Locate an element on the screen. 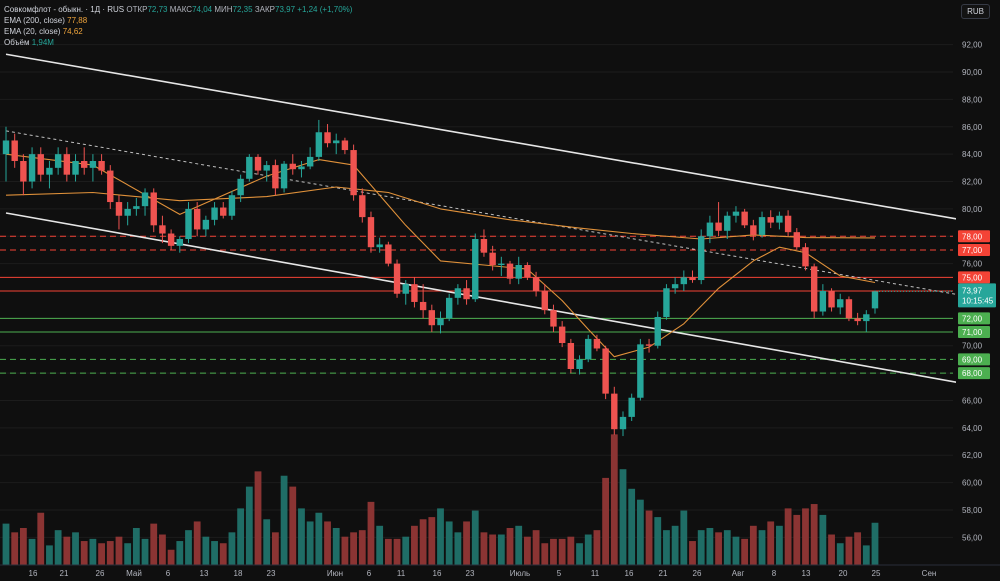 The height and width of the screenshot is (581, 1000). legend-ema200-row: EMA (200, close) 77,88 is located at coordinates (178, 20).